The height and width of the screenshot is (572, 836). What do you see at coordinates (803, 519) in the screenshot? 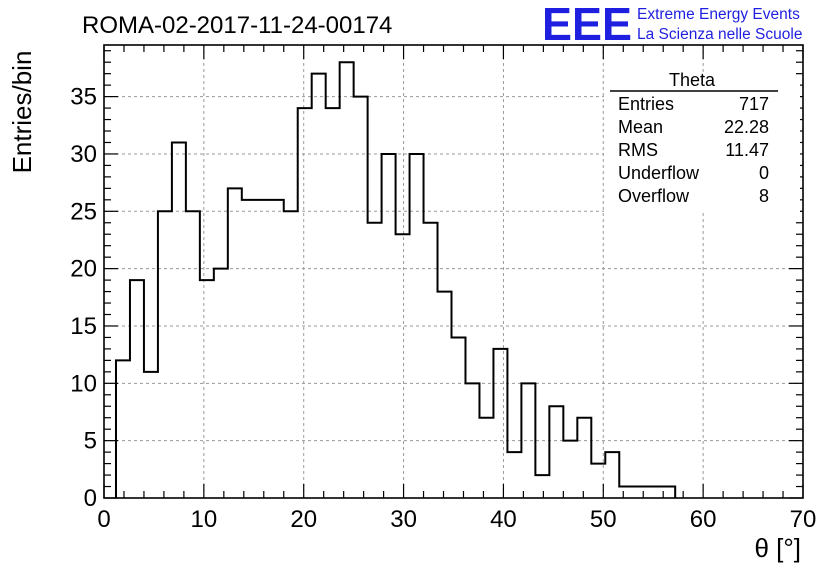
I see `x-tick-label-7: 70` at bounding box center [803, 519].